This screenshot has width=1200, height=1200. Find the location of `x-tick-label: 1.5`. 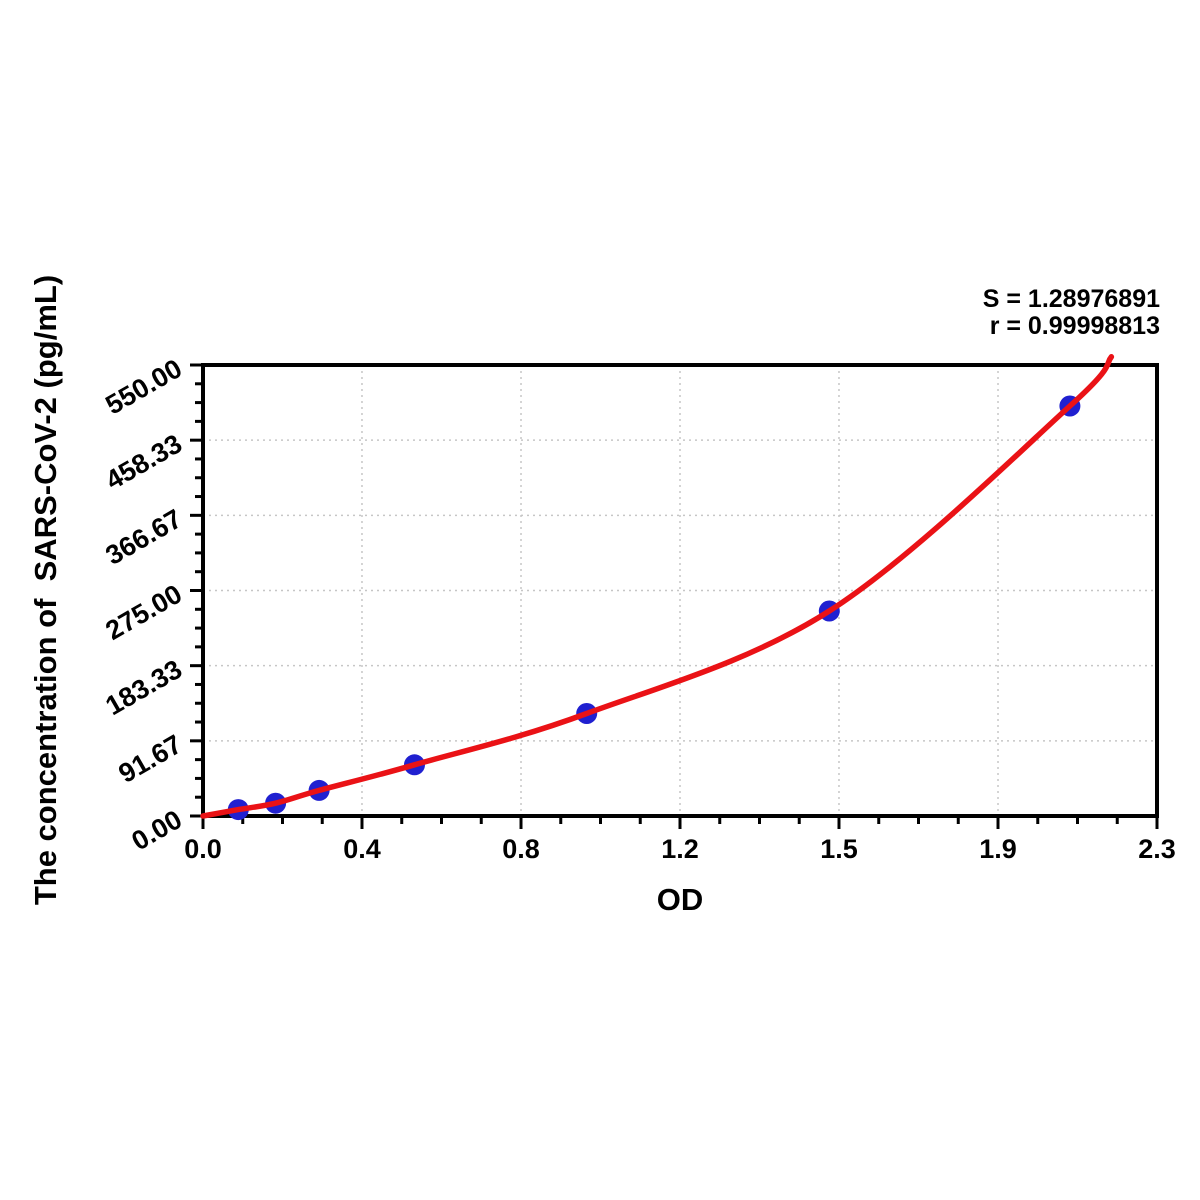

x-tick-label: 1.5 is located at coordinates (839, 849).